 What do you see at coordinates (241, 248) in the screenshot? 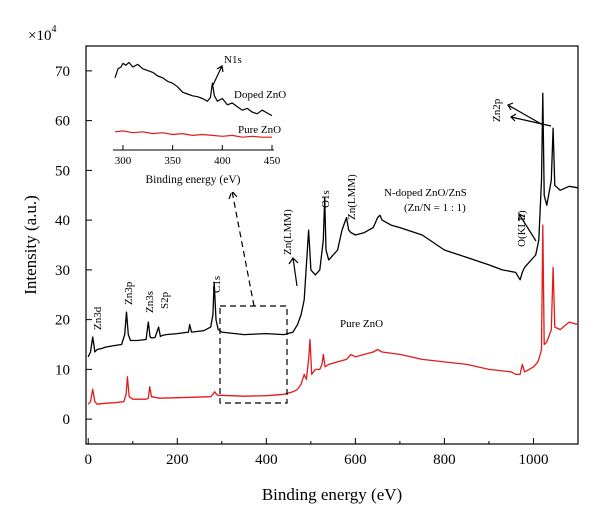
I see `arrow-inset-link` at bounding box center [241, 248].